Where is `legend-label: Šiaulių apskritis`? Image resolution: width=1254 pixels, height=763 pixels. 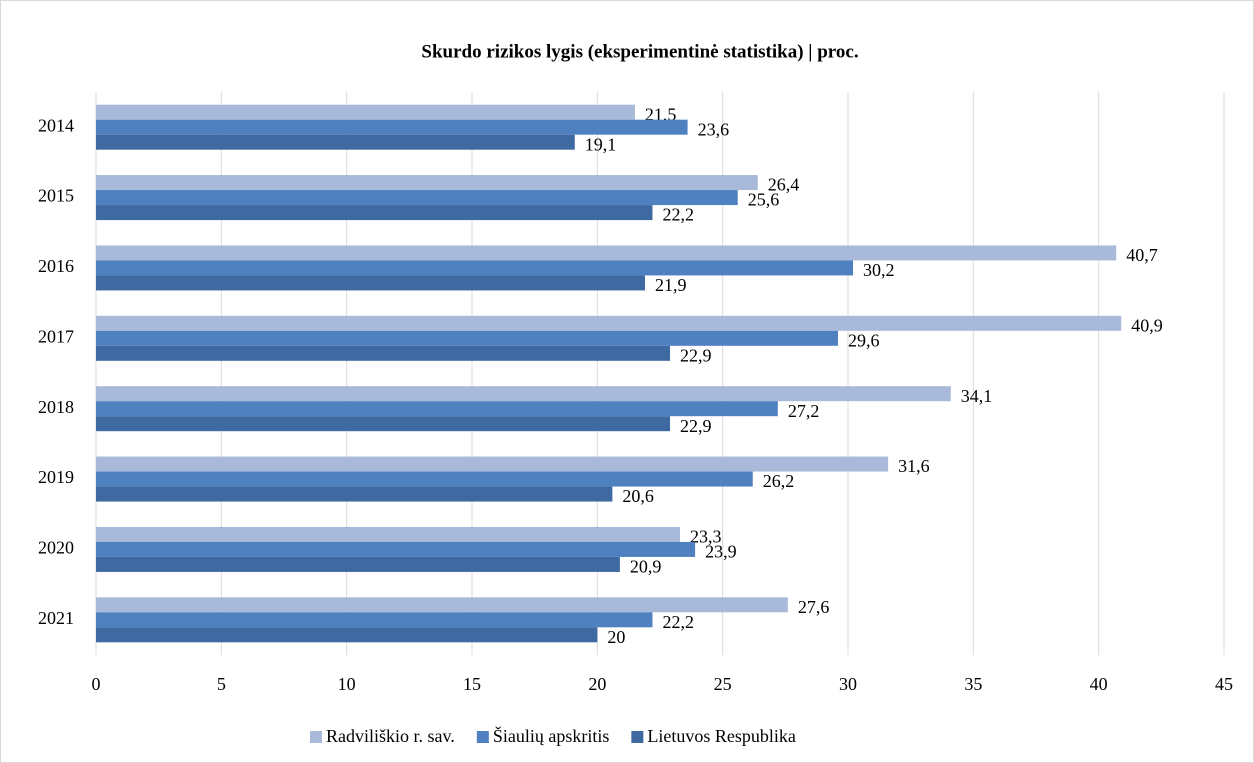 legend-label: Šiaulių apskritis is located at coordinates (551, 735).